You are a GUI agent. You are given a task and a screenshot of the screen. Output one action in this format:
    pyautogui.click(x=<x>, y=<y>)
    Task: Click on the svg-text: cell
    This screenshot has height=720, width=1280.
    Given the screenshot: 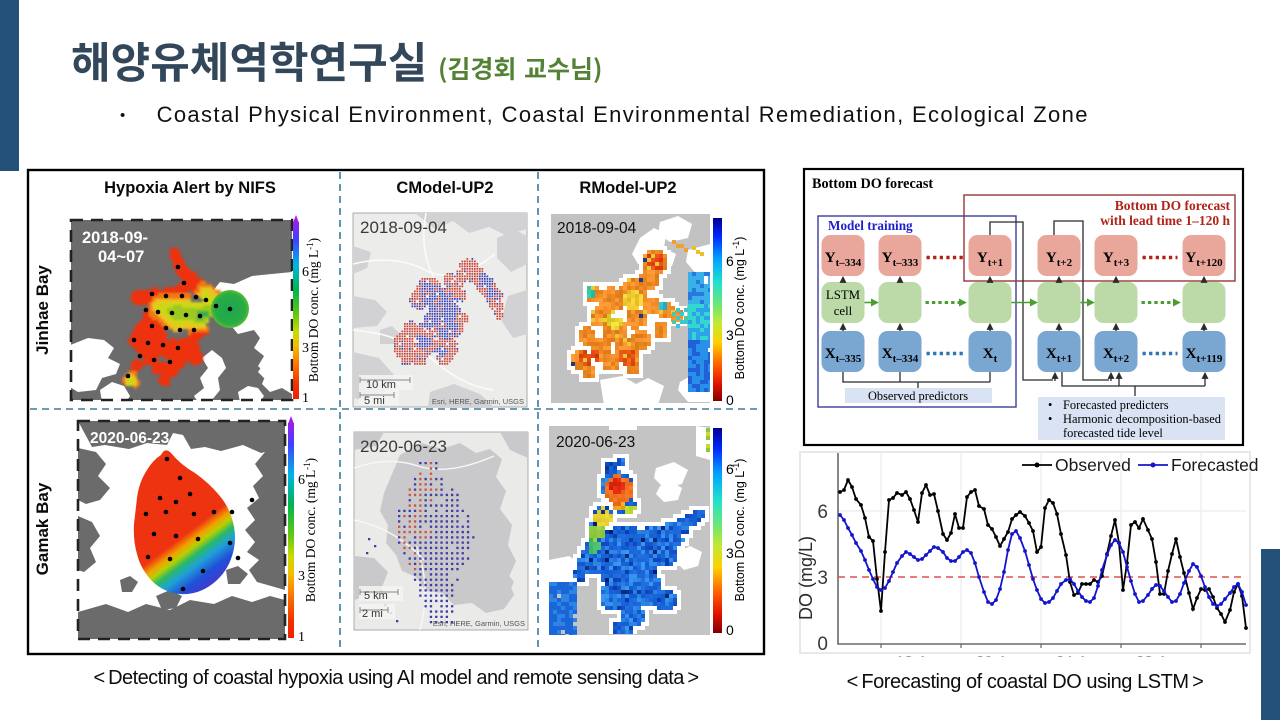 What is the action you would take?
    pyautogui.click(x=843, y=311)
    